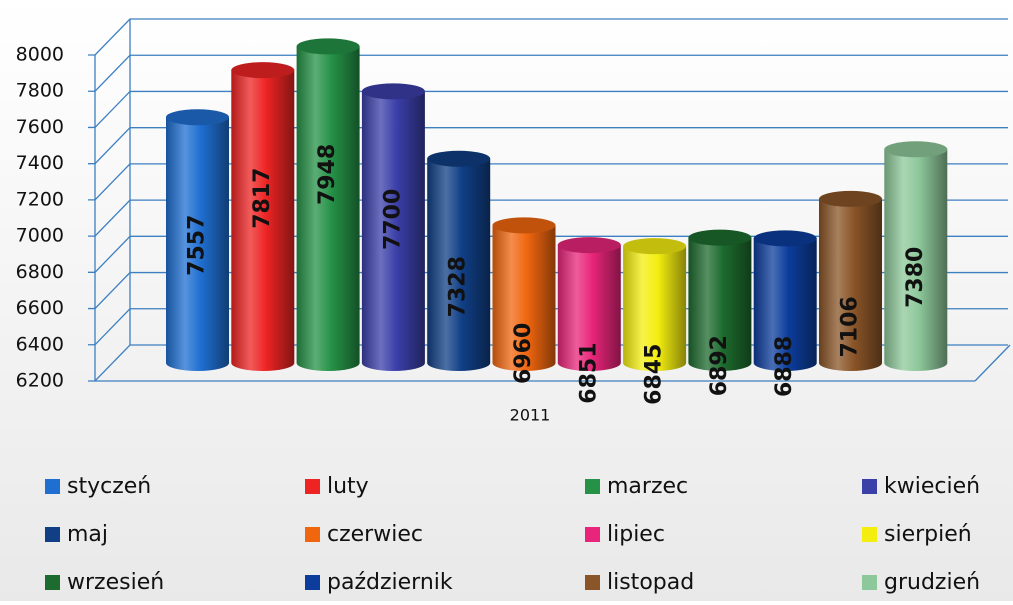 The height and width of the screenshot is (605, 1013). I want to click on value-label: 7948, so click(327, 174).